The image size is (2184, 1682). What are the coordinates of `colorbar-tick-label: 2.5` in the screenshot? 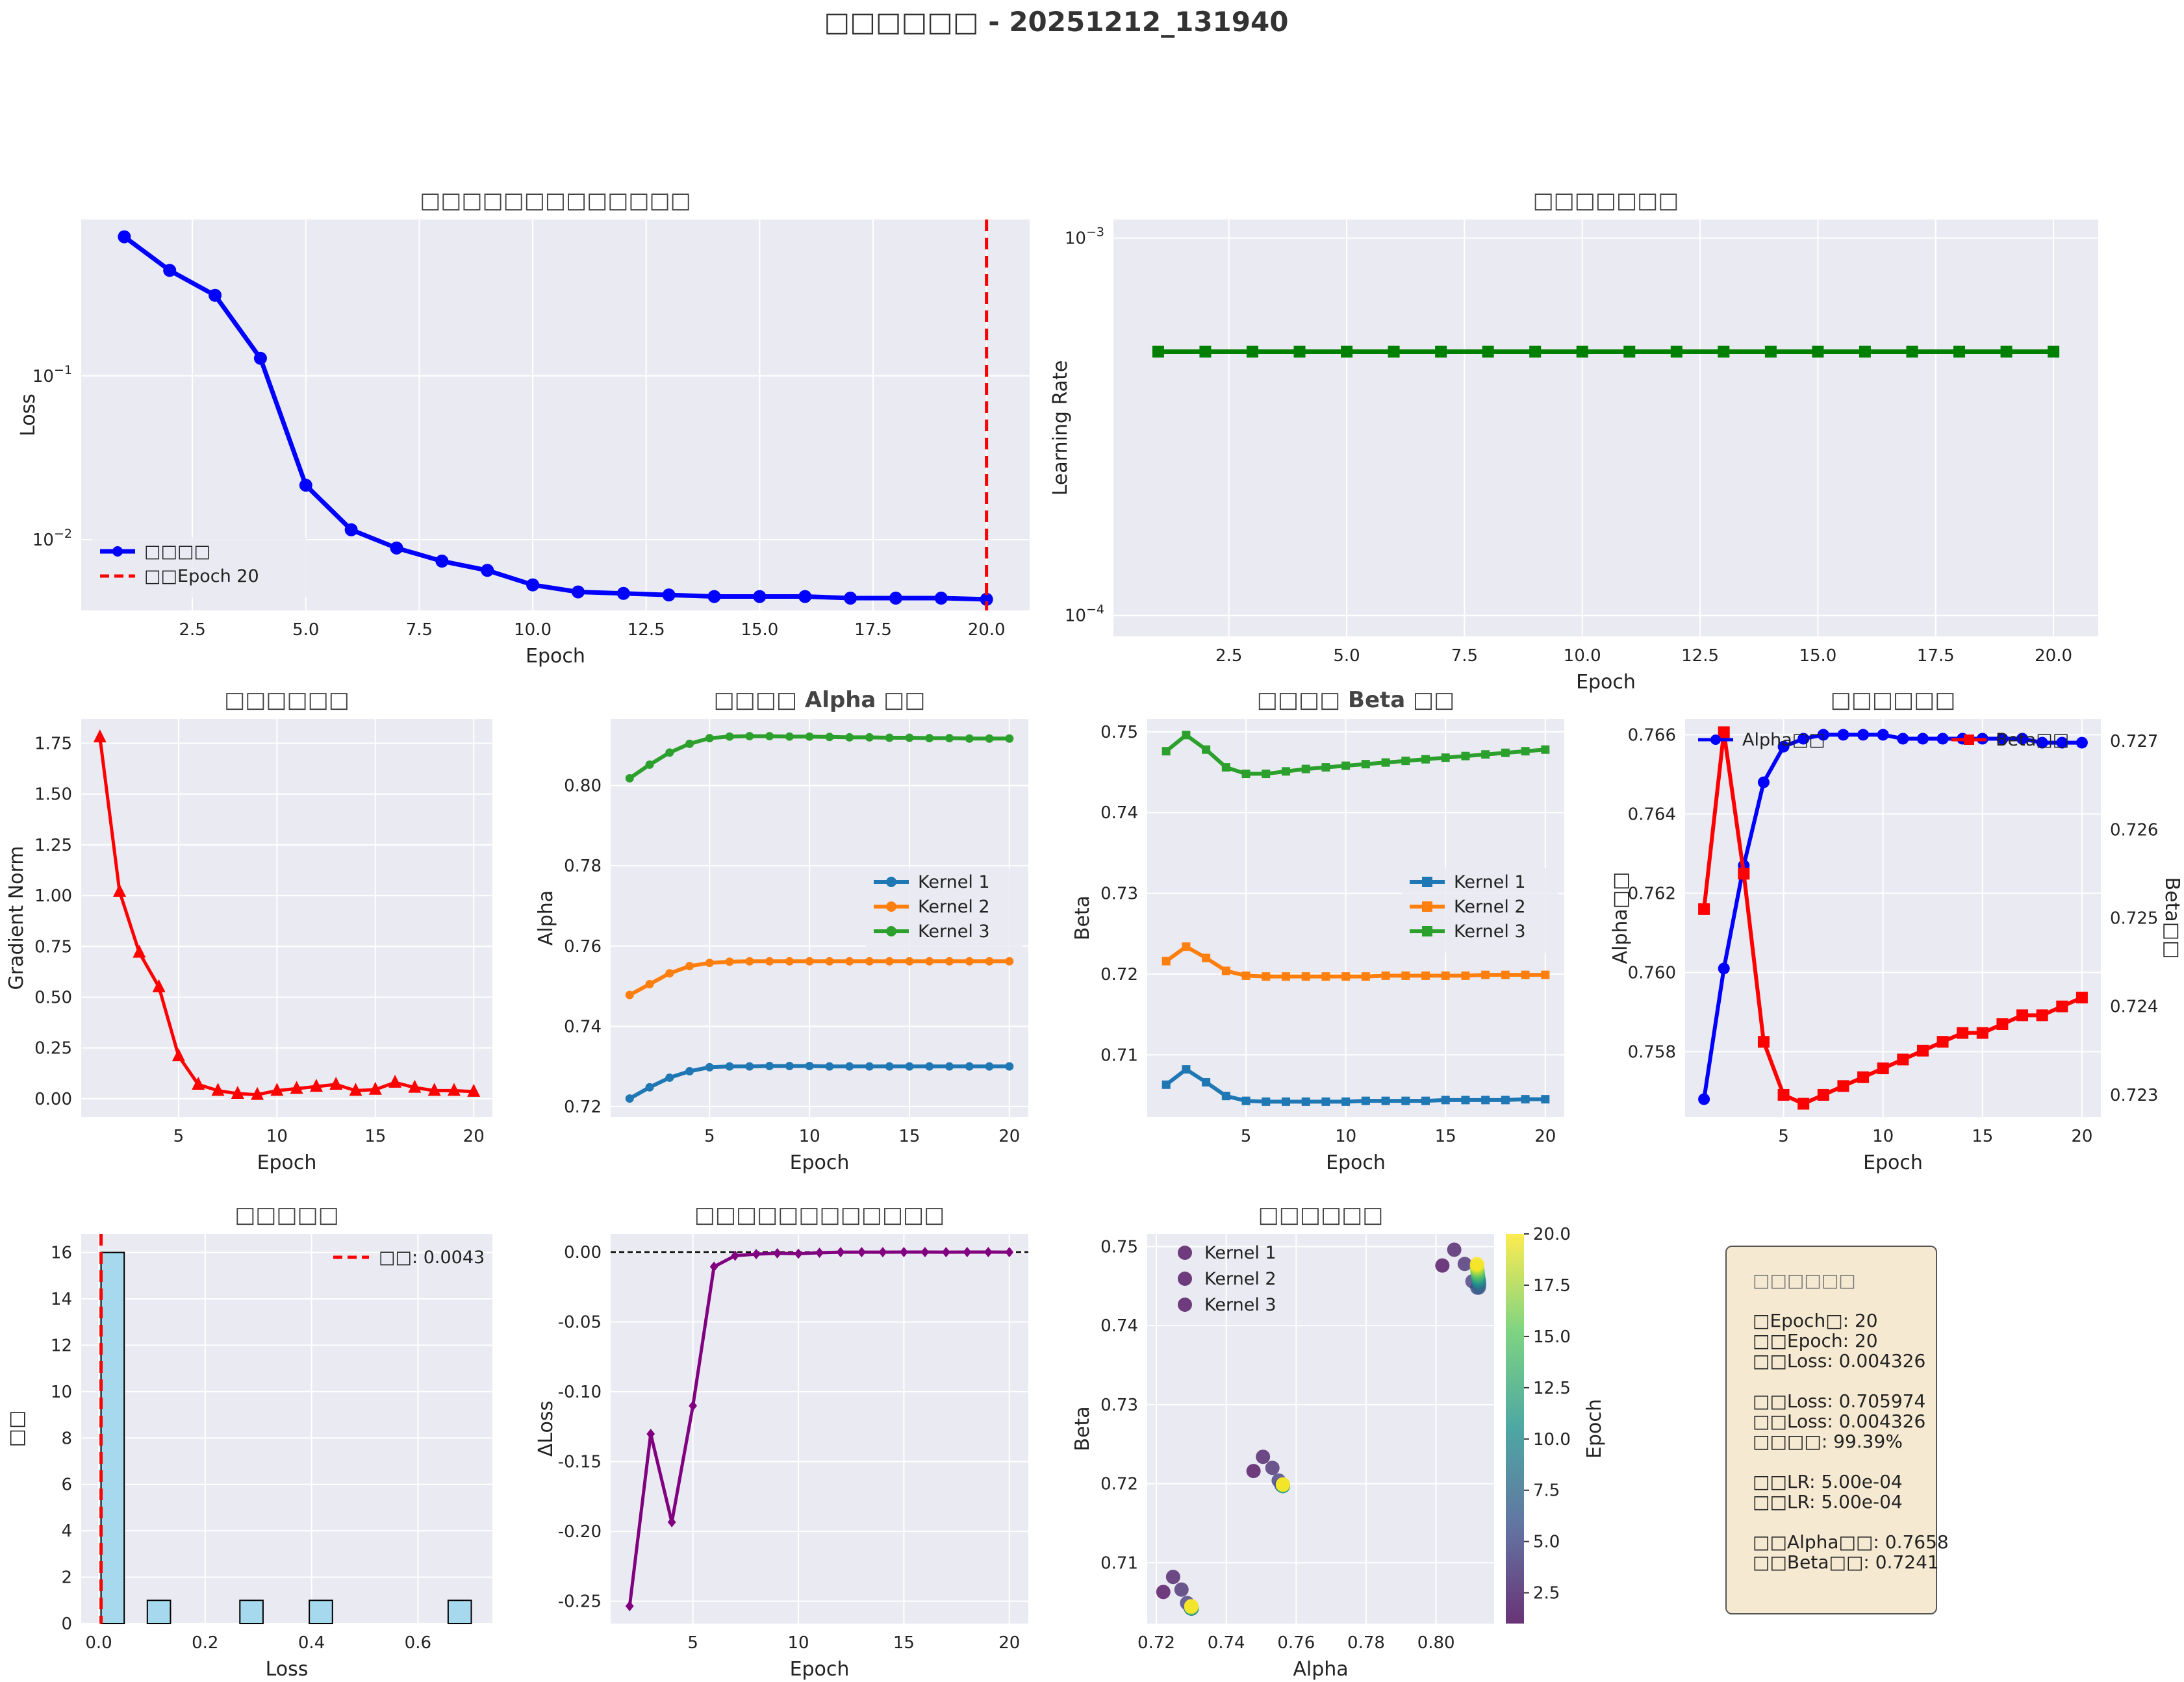 It's located at (1546, 1593).